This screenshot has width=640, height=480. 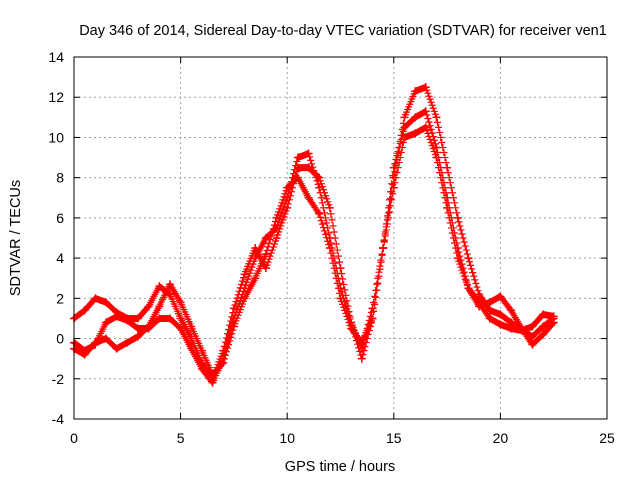 I want to click on x-tick-label: 0, so click(x=74, y=438).